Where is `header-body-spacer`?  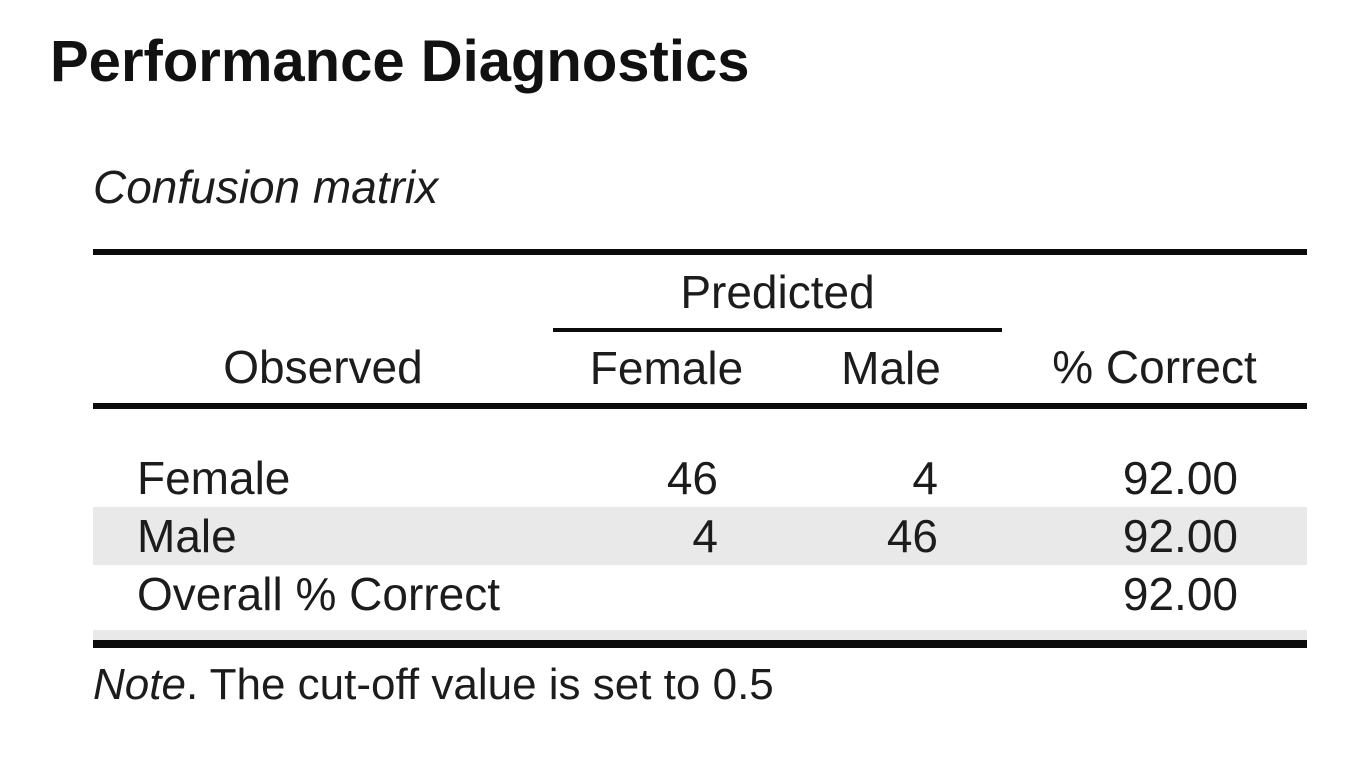
header-body-spacer is located at coordinates (700, 427).